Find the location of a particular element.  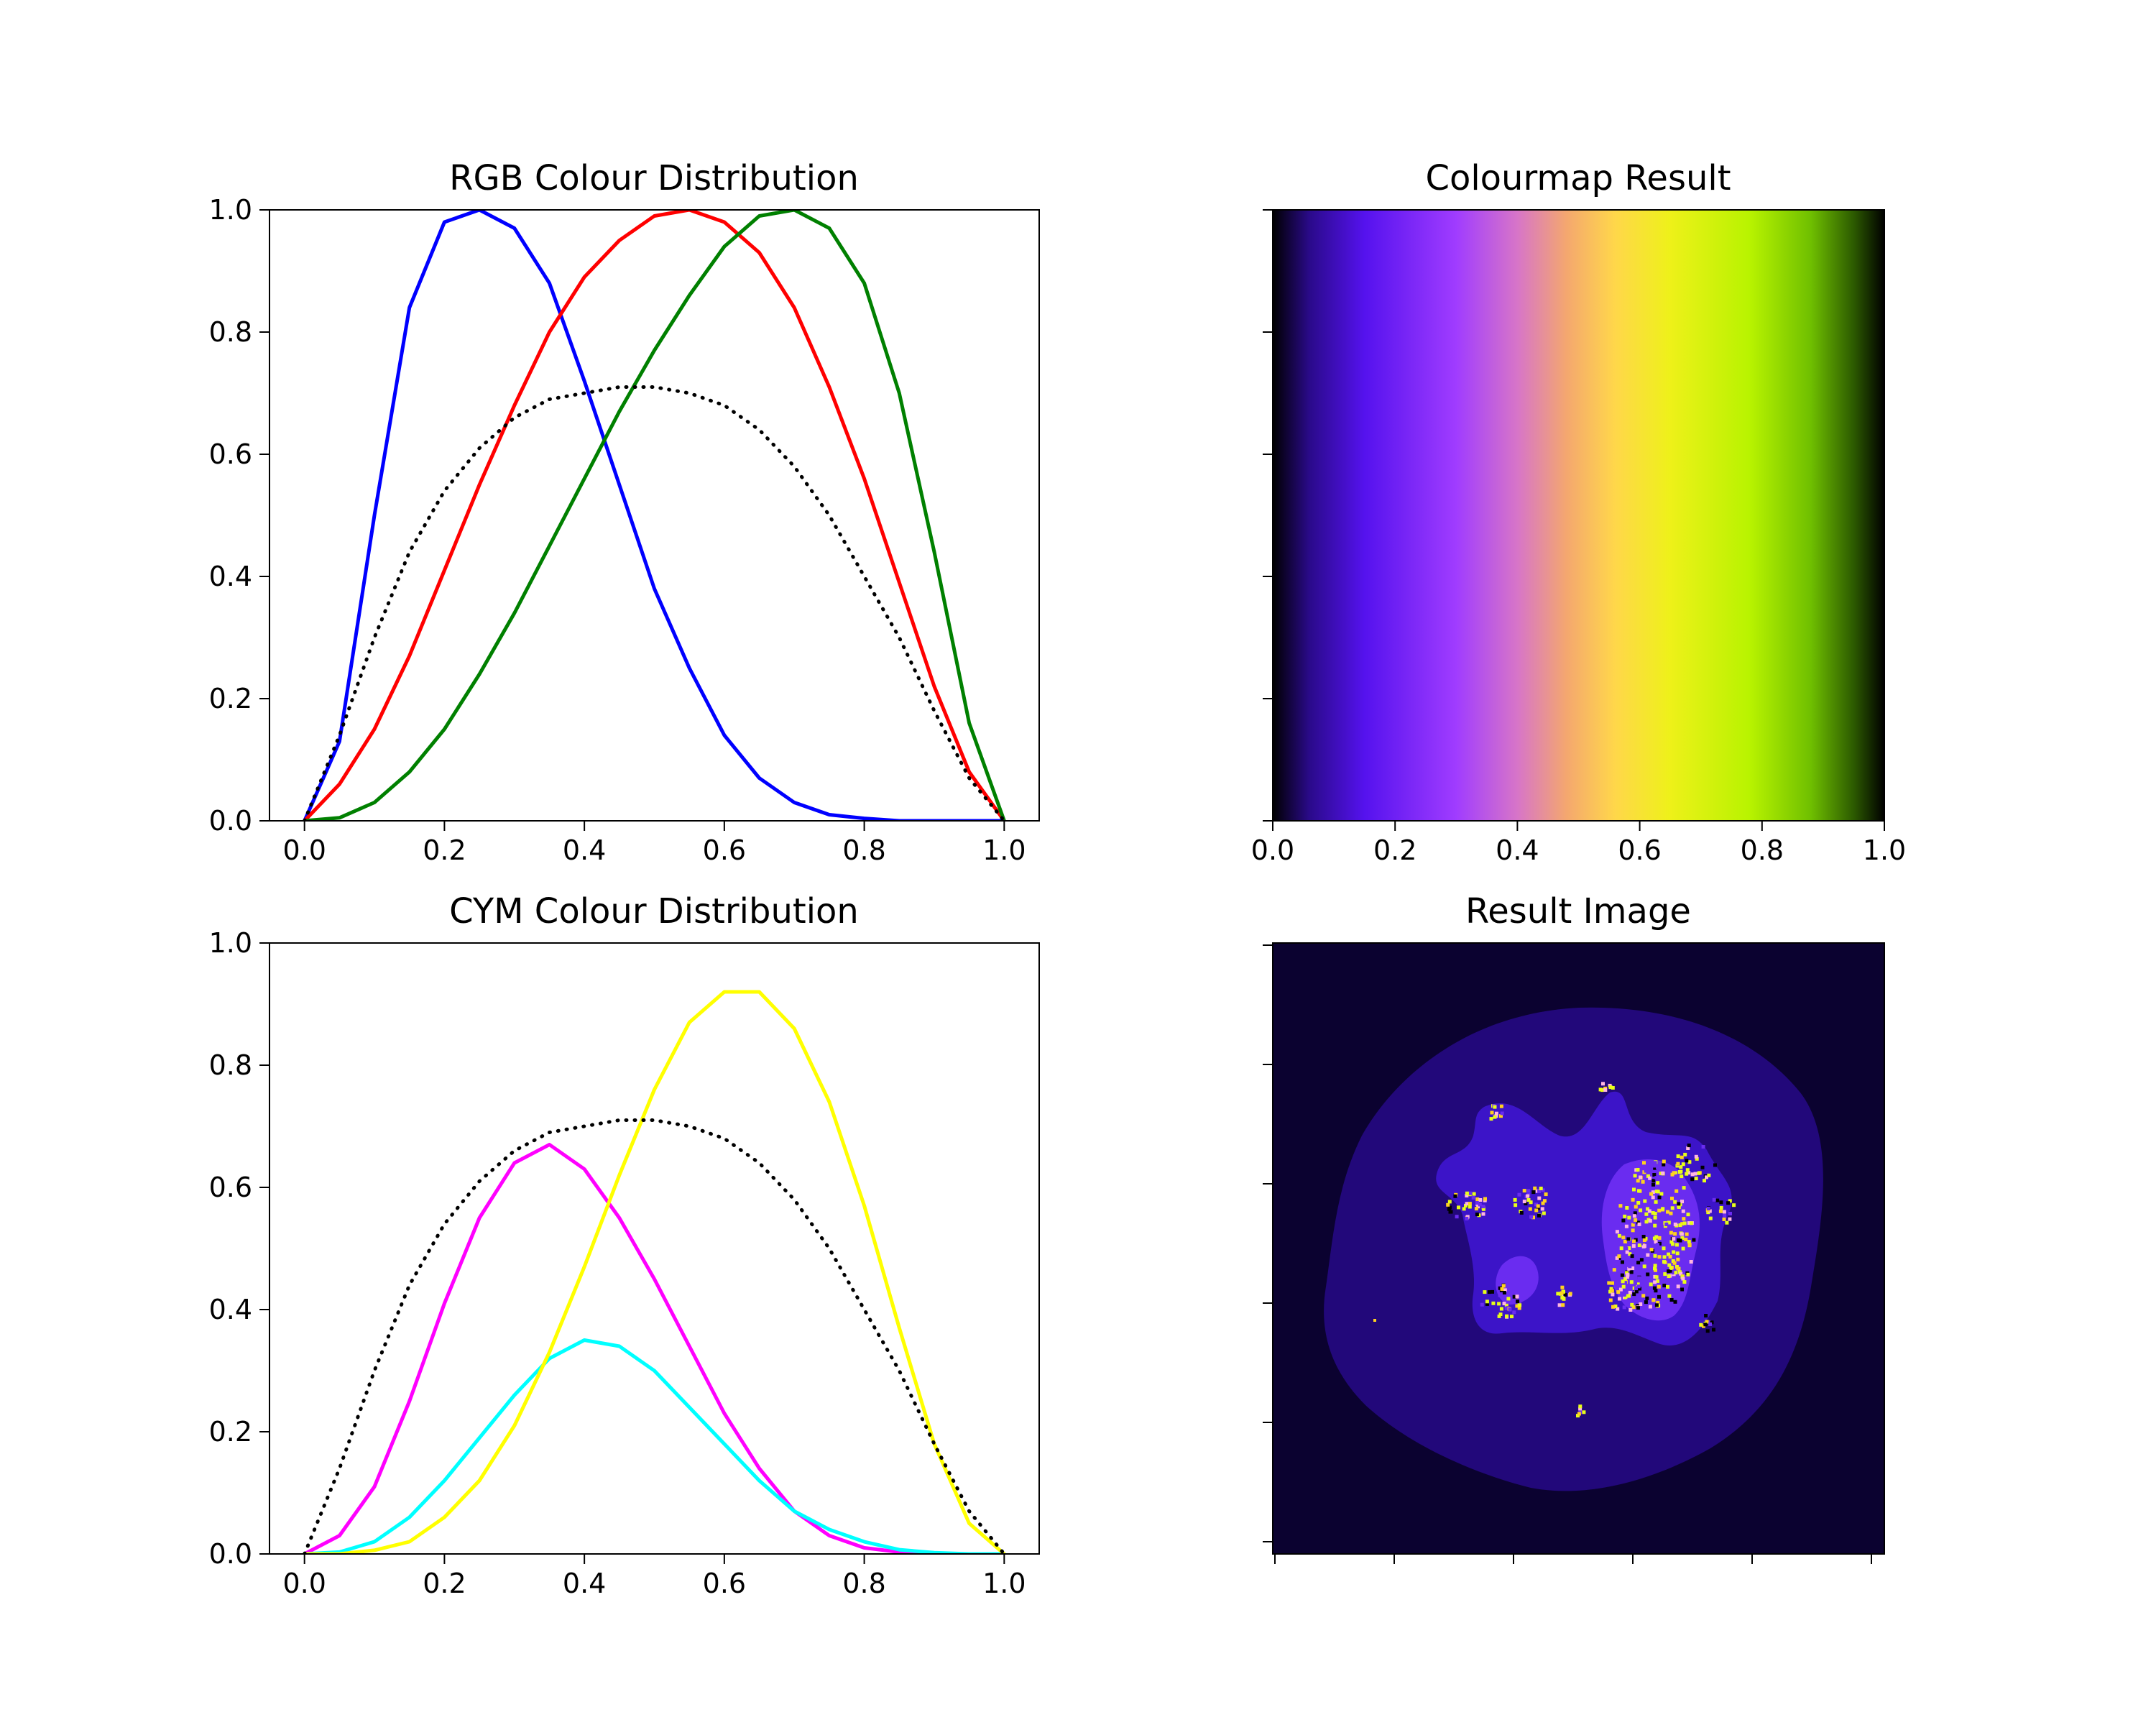

cym-y-axis: 0.0 0.2 0.4 0.6 0.8 1.0 is located at coordinates (239, 1248).